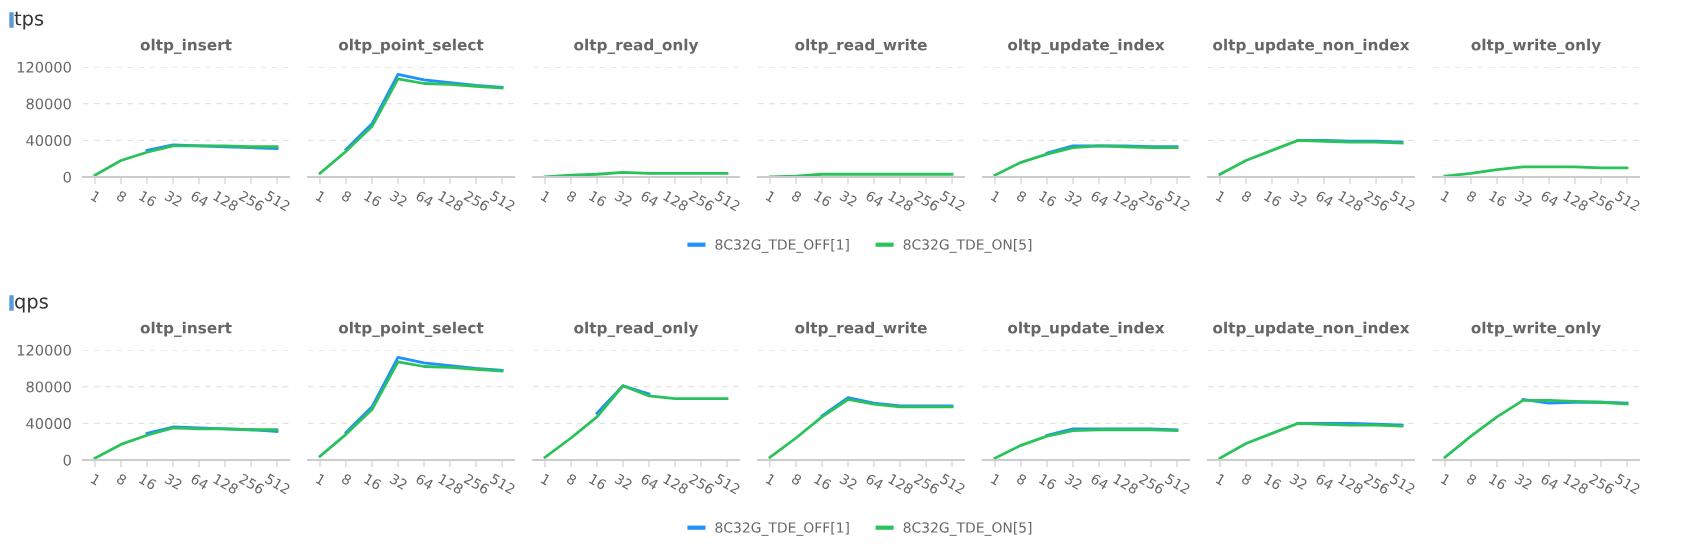 This screenshot has width=1696, height=544. Describe the element at coordinates (1311, 329) in the screenshot. I see `chart-title: oltp_update_non_index` at that location.